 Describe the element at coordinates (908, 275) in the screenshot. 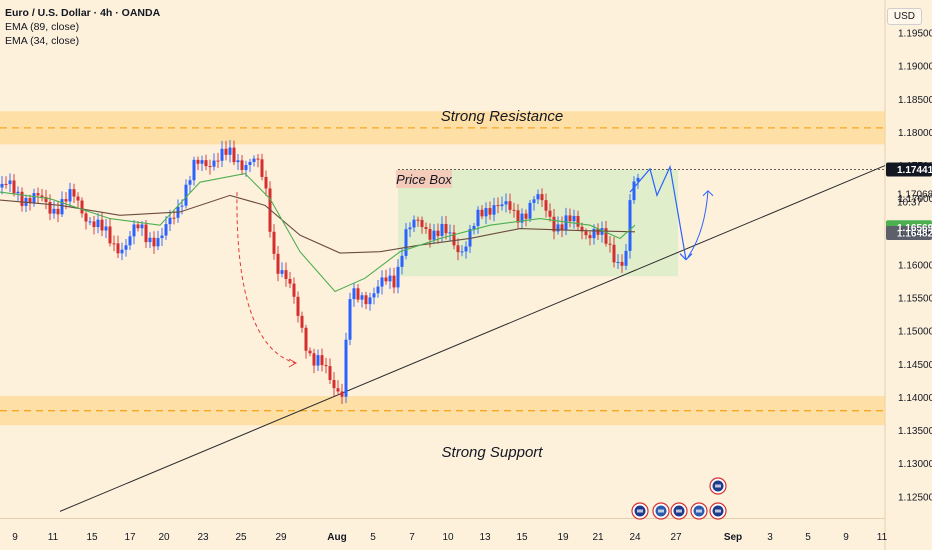

I see `price-axis-panel` at that location.